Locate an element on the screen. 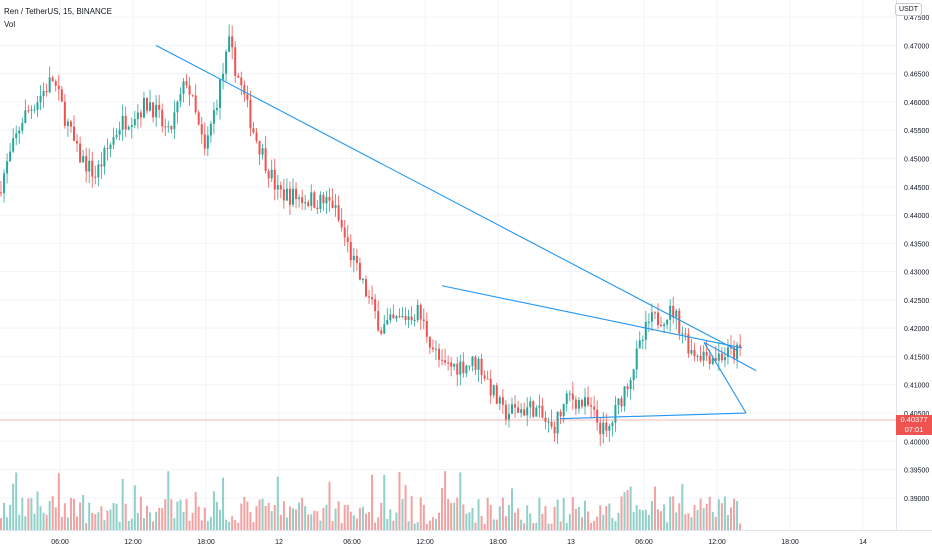 This screenshot has width=932, height=550. x-tick-label: 14 is located at coordinates (863, 542).